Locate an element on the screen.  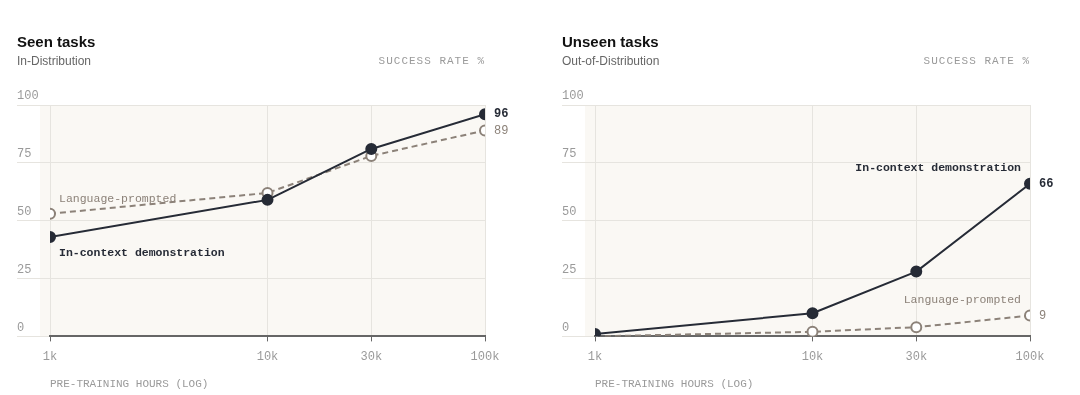
data-label: 9 is located at coordinates (1043, 315).